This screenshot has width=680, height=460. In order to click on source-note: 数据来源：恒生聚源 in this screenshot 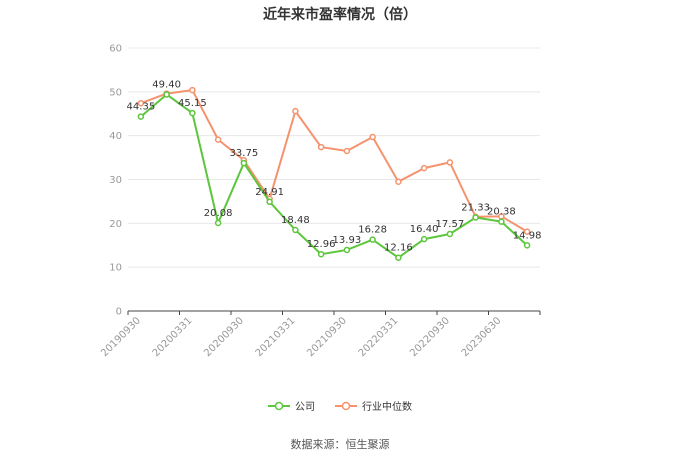, I will do `click(340, 444)`.